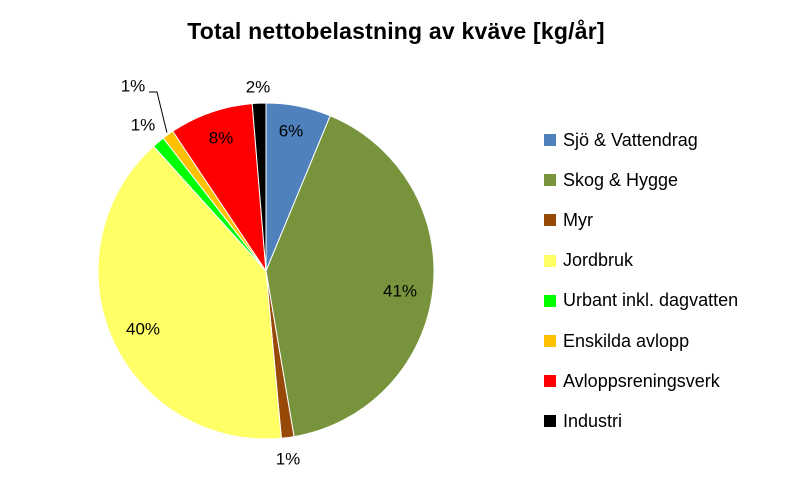 The height and width of the screenshot is (490, 792). Describe the element at coordinates (641, 261) in the screenshot. I see `legend-item-4: Jordbruk` at that location.